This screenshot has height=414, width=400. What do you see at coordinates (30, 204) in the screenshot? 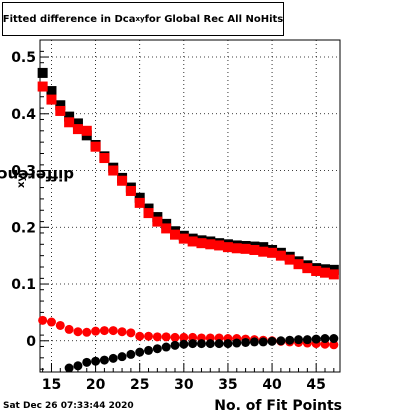
I see `y-axis-ticks: 0 0.1 0.2 0.3 0.4 0.5` at bounding box center [30, 204].